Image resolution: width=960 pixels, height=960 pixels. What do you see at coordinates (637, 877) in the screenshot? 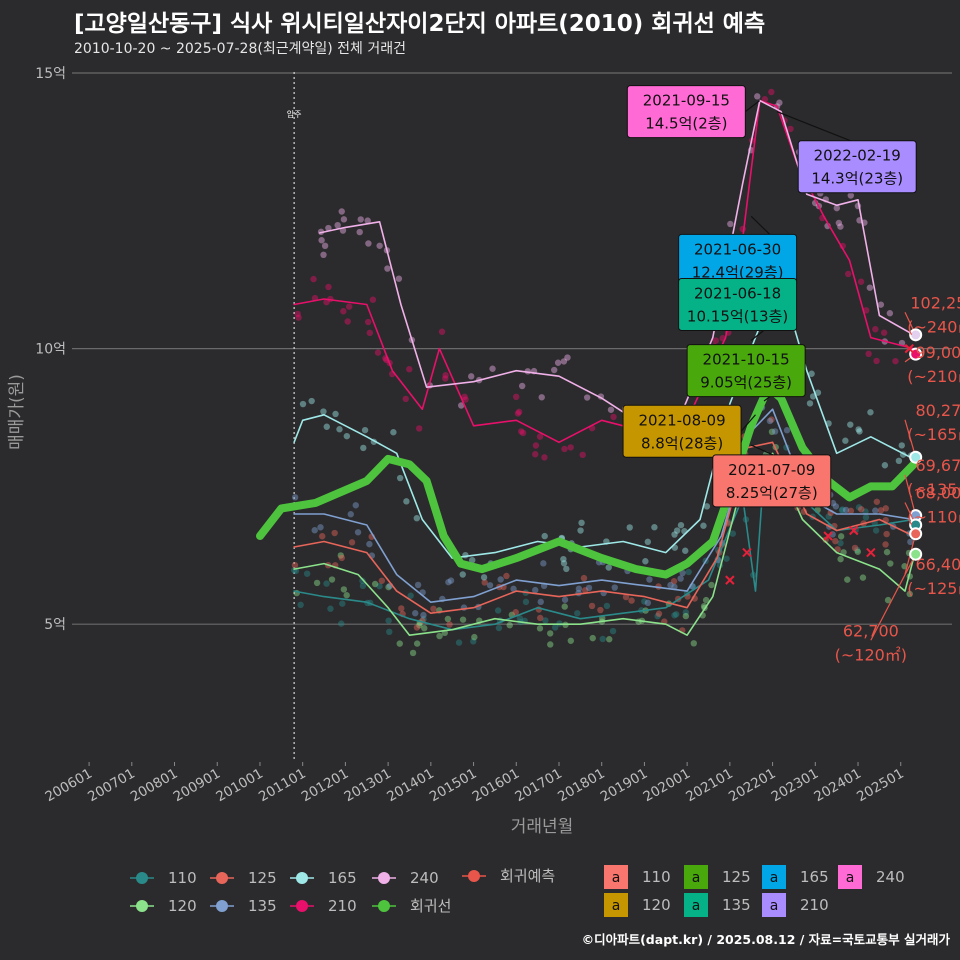
I see `legend-box-entry-110: a 110` at bounding box center [637, 877].